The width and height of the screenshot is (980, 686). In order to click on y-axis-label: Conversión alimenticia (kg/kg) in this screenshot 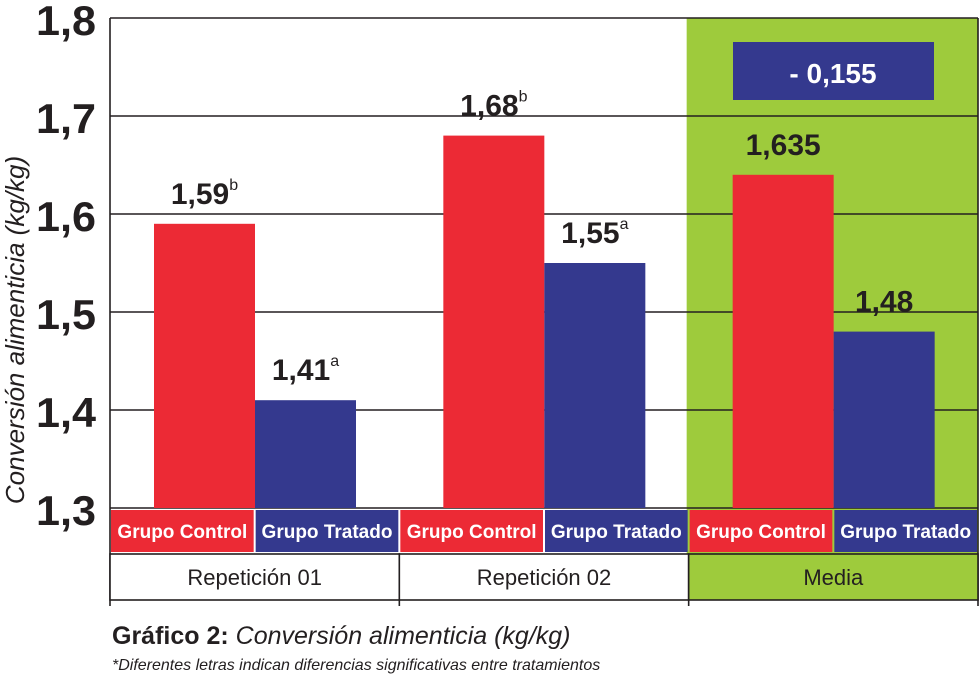, I will do `click(15, 330)`.